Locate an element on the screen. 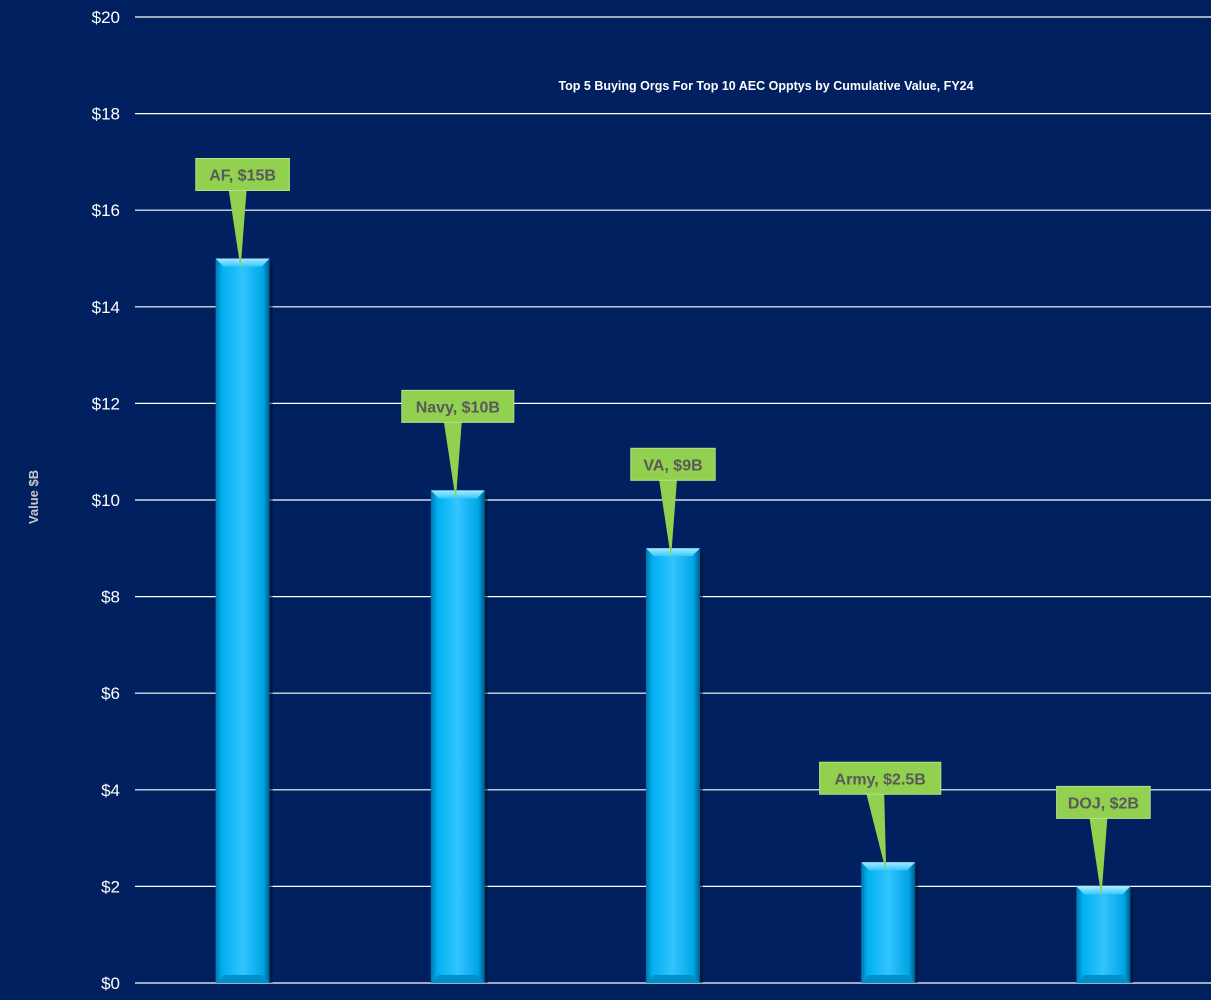 This screenshot has height=1000, width=1211. y-axis-ticks: $0 $2 $4 $6 $8 $10 $12 $14 $16 $18 $20 is located at coordinates (106, 500).